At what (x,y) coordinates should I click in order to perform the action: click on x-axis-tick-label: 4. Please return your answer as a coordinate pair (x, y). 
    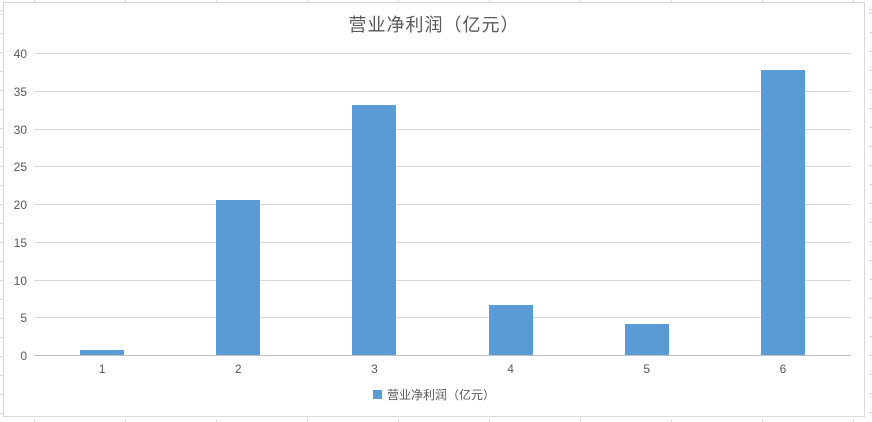
    Looking at the image, I should click on (510, 369).